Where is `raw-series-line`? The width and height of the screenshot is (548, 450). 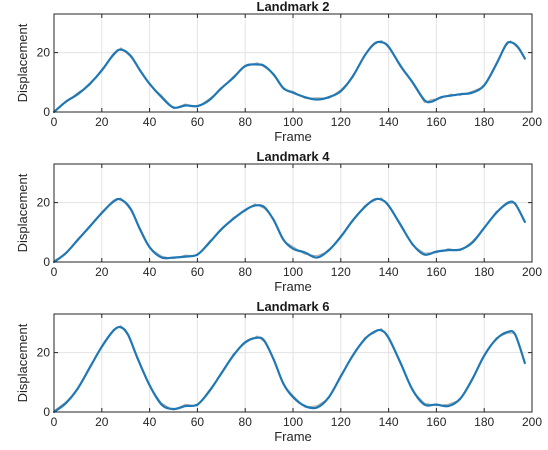 raw-series-line is located at coordinates (289, 229).